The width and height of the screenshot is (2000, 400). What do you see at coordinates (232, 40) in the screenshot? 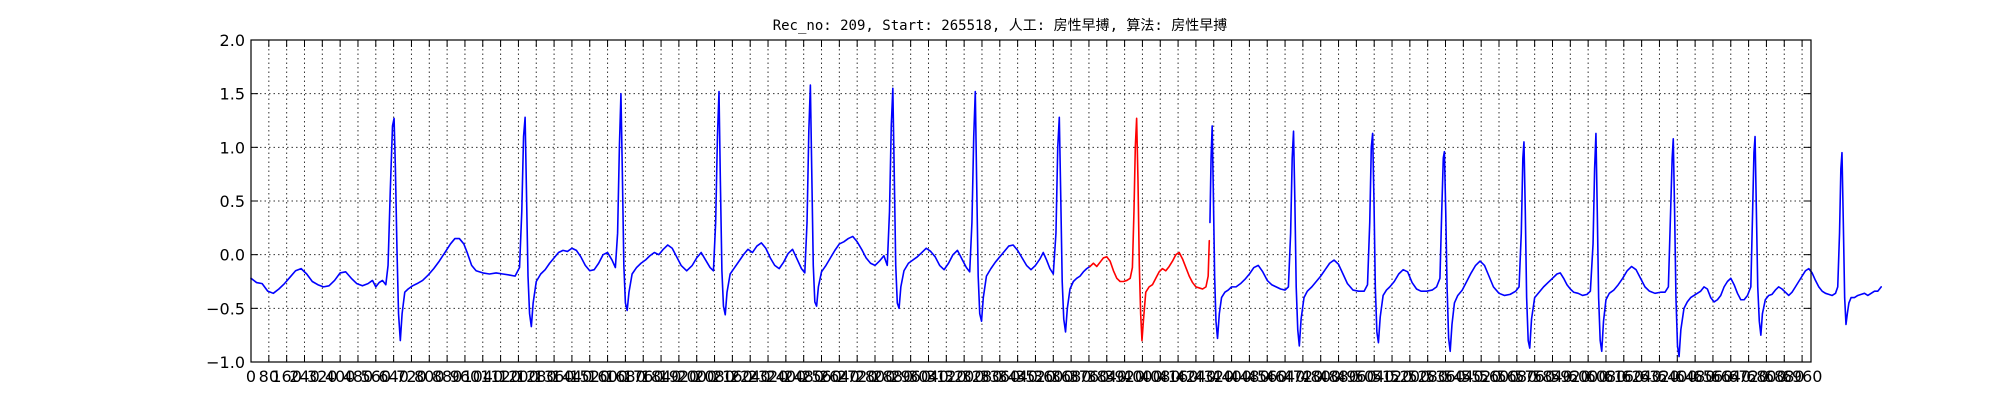
I see `y-tick-label: 2.0` at bounding box center [232, 40].